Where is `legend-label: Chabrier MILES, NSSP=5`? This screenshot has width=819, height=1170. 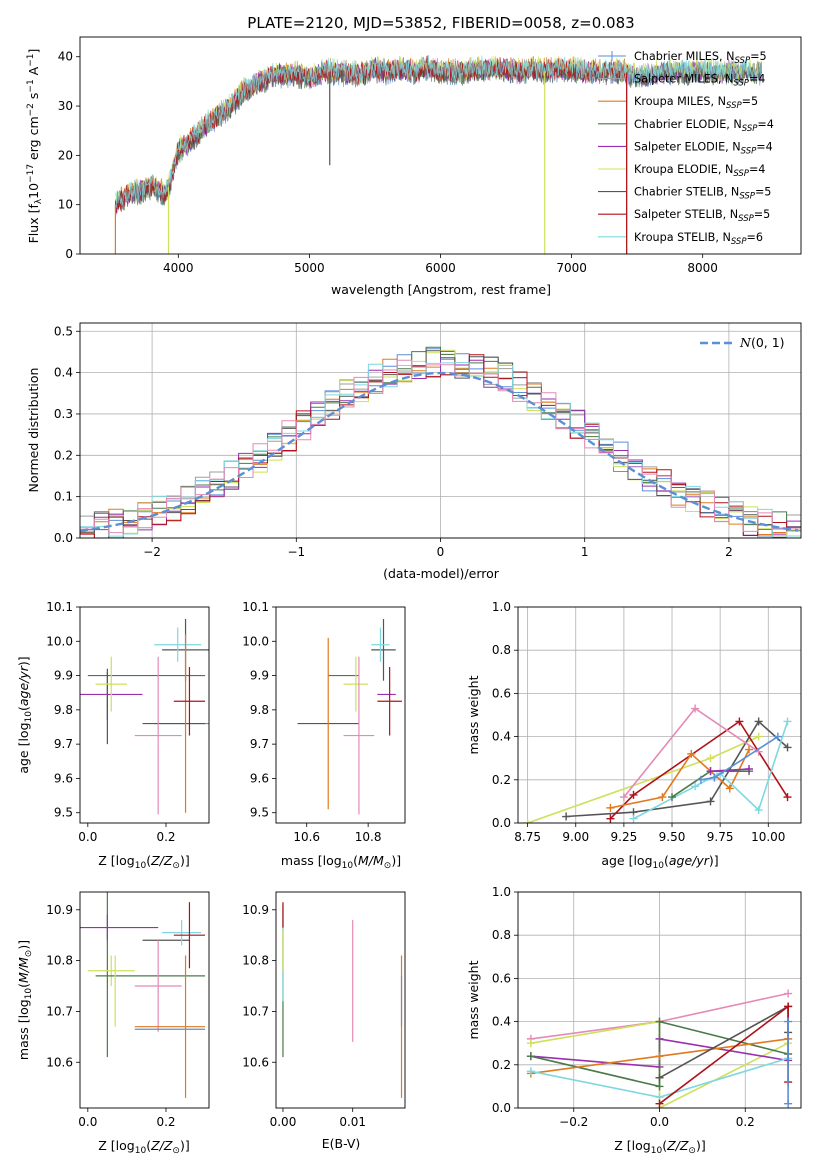 legend-label: Chabrier MILES, NSSP=5 is located at coordinates (700, 58).